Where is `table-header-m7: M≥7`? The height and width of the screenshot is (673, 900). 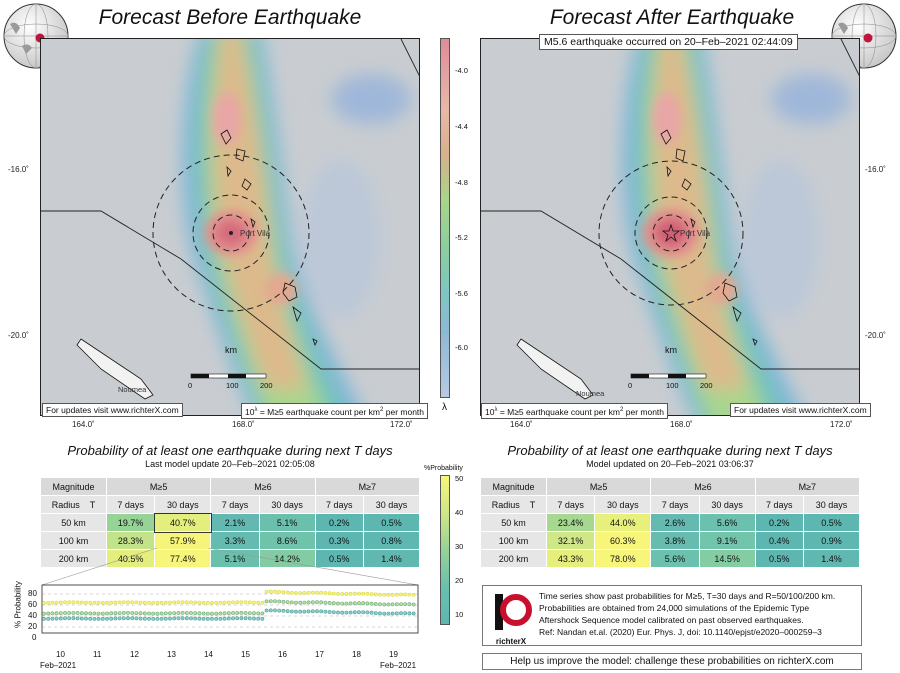 table-header-m7: M≥7 is located at coordinates (367, 486).